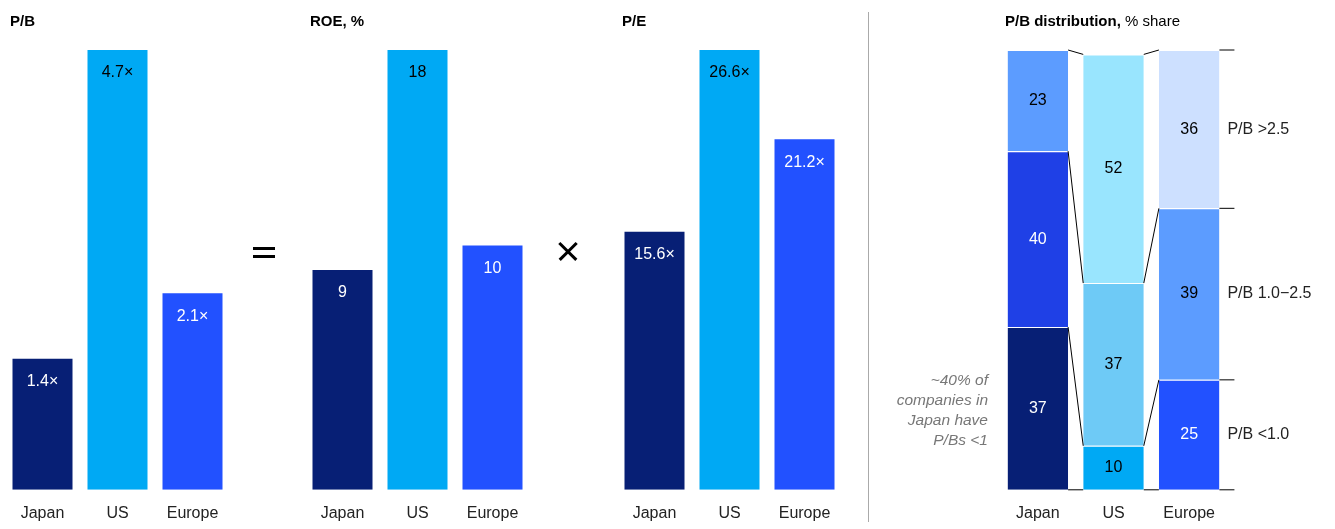 This screenshot has width=1335, height=529. What do you see at coordinates (192, 315) in the screenshot?
I see `data-label: 2.1×` at bounding box center [192, 315].